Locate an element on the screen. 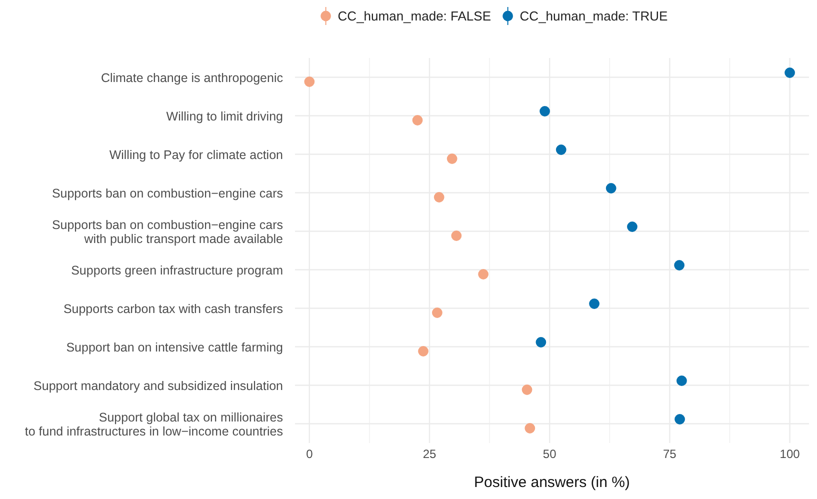 The height and width of the screenshot is (499, 817). y-tick-label: Willing to limit driving is located at coordinates (225, 116).